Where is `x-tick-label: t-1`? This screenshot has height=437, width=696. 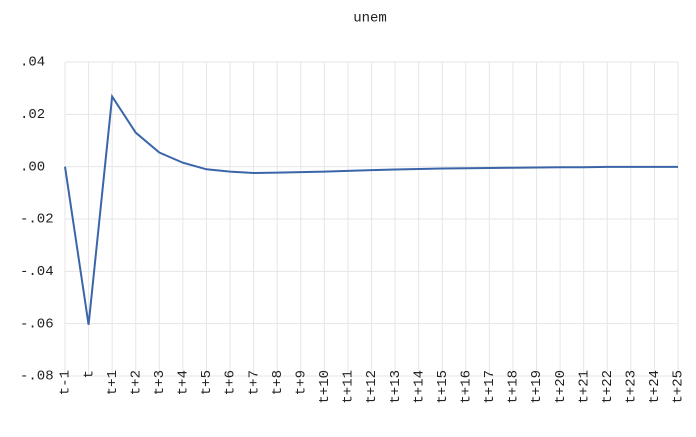
x-tick-label: t-1 is located at coordinates (66, 382).